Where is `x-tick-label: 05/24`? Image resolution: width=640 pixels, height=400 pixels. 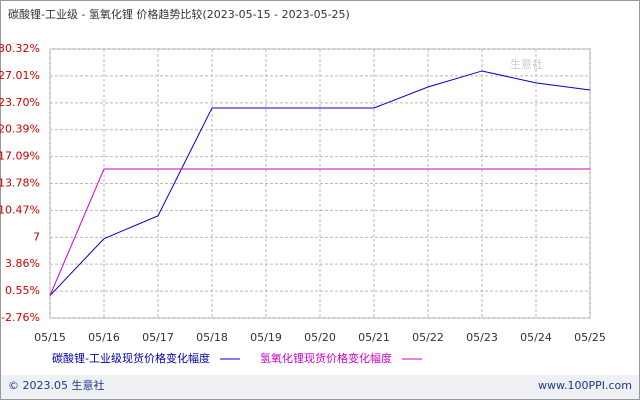
x-tick-label: 05/24 is located at coordinates (536, 337).